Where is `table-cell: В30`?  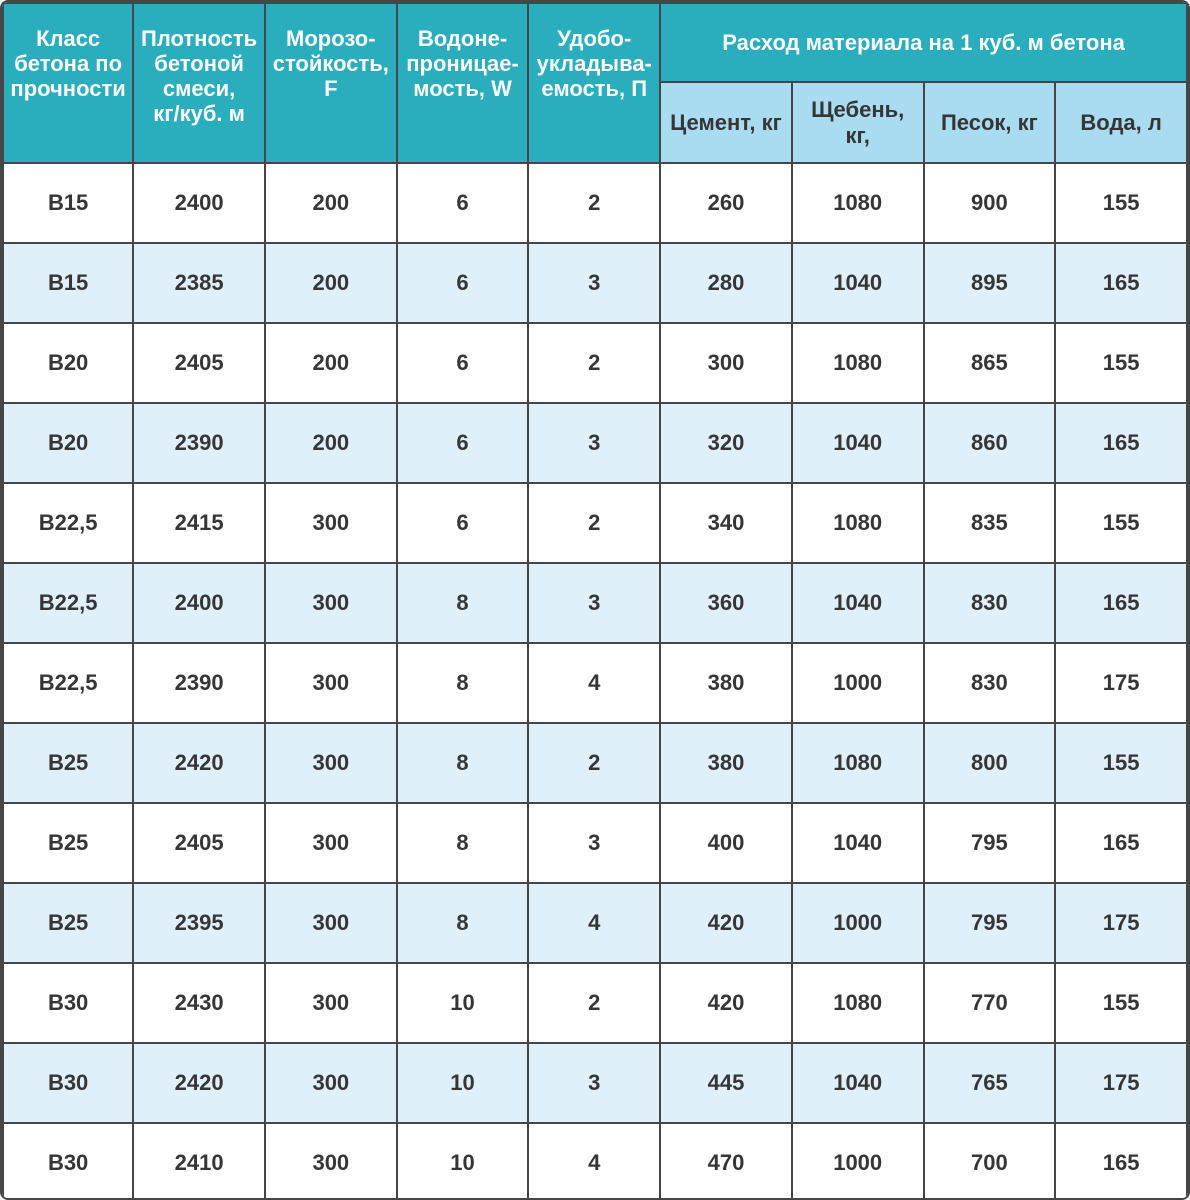
table-cell: В30 is located at coordinates (68, 1083).